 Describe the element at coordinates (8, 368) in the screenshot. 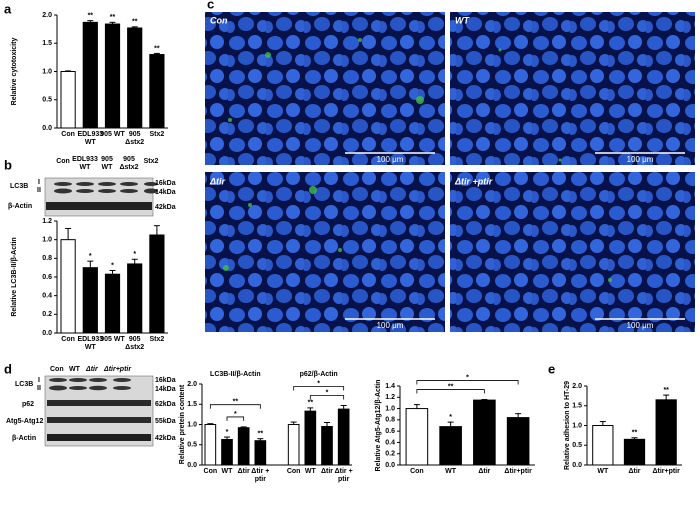

I see `panel-label: d` at that location.